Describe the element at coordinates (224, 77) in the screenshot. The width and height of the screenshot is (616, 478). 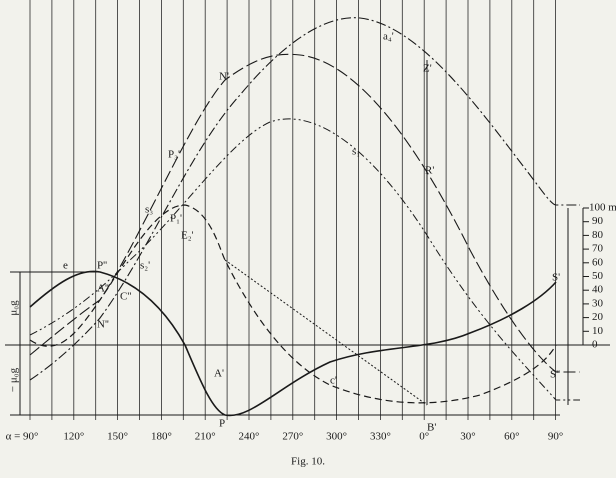
I see `point-label: N'` at that location.